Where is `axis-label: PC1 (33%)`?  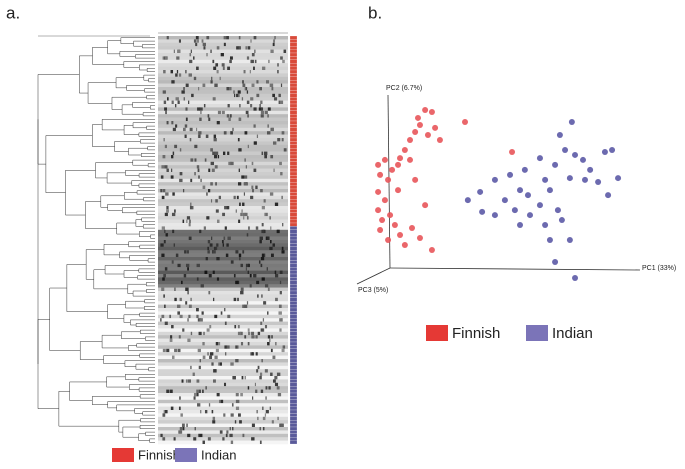
axis-label: PC1 (33%) is located at coordinates (659, 268).